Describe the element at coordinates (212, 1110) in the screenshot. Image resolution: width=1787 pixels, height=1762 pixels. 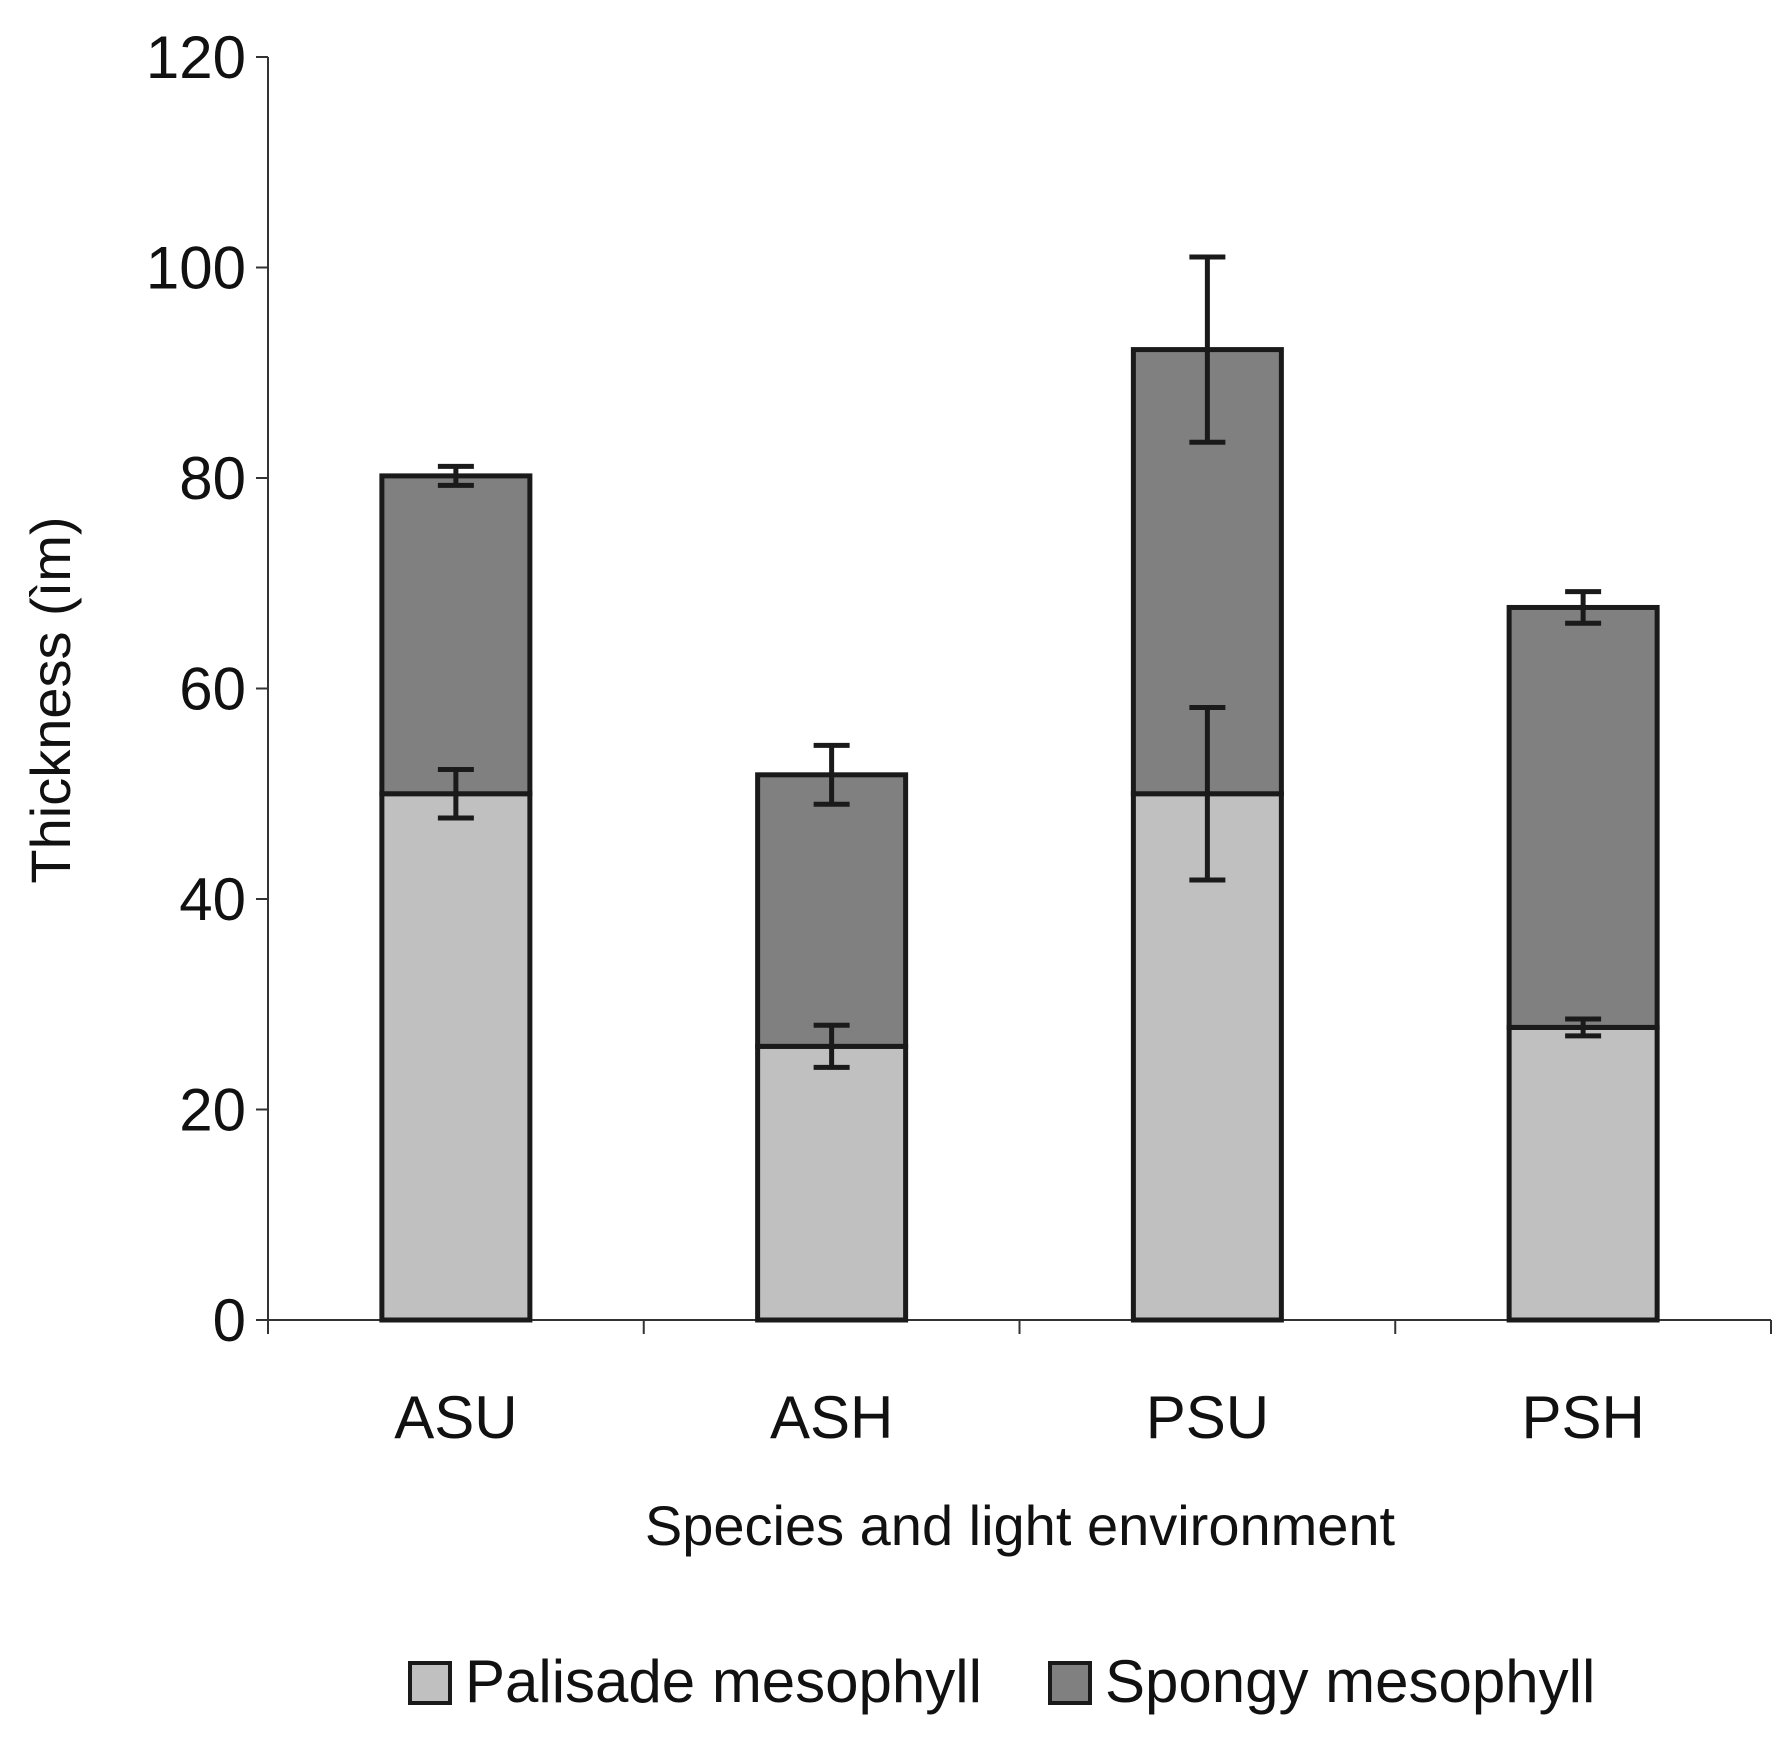
I see `y-tick-label: 20` at that location.